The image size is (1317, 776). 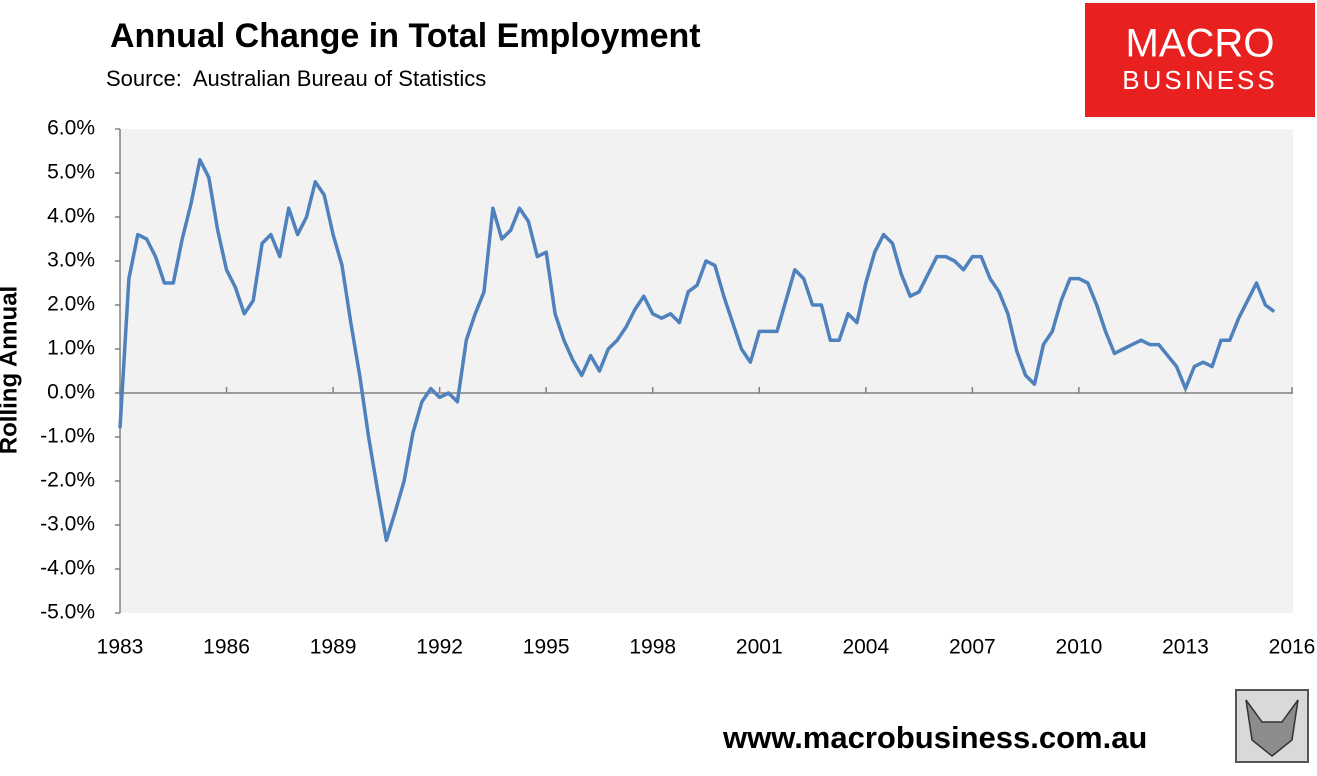 I want to click on x-tick-label: 2016, so click(x=1292, y=647).